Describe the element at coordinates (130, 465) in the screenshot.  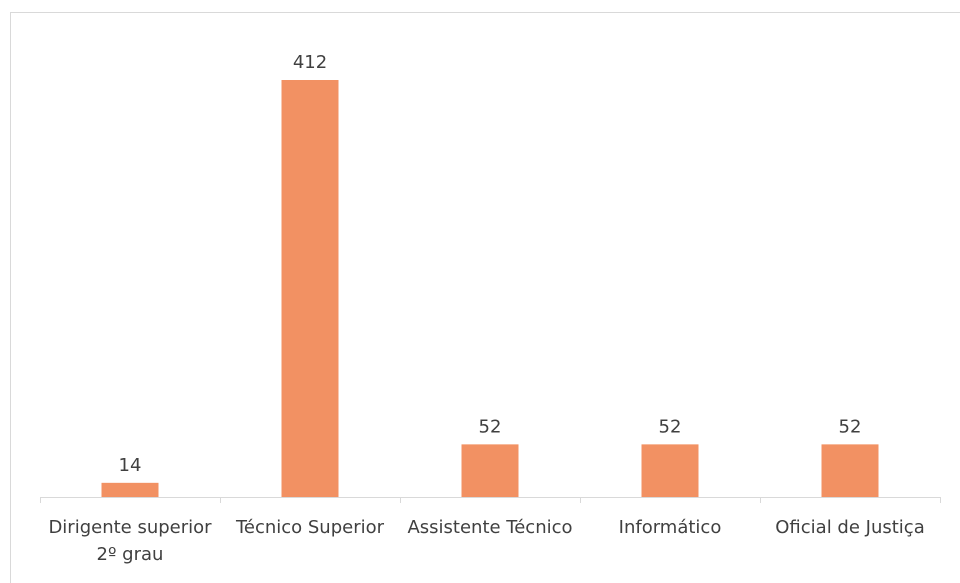
I see `data-label: 14` at that location.